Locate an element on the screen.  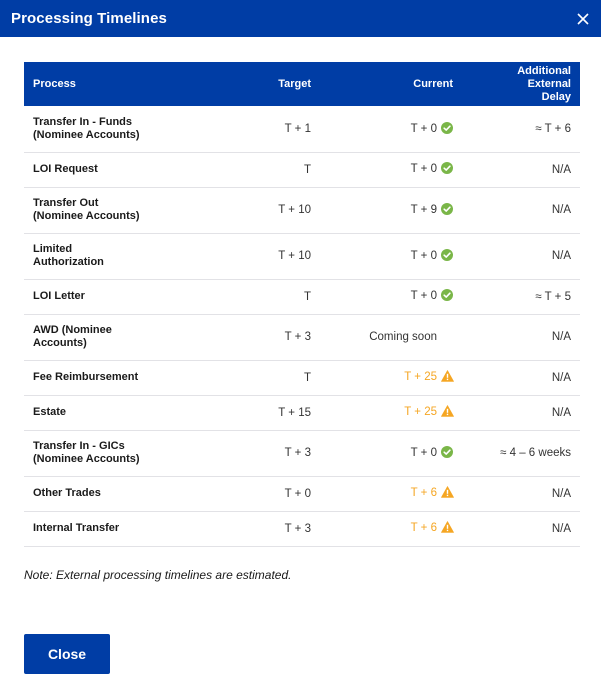
table-row: Other Trades T + 0 T + 6 N/A is located at coordinates (302, 494).